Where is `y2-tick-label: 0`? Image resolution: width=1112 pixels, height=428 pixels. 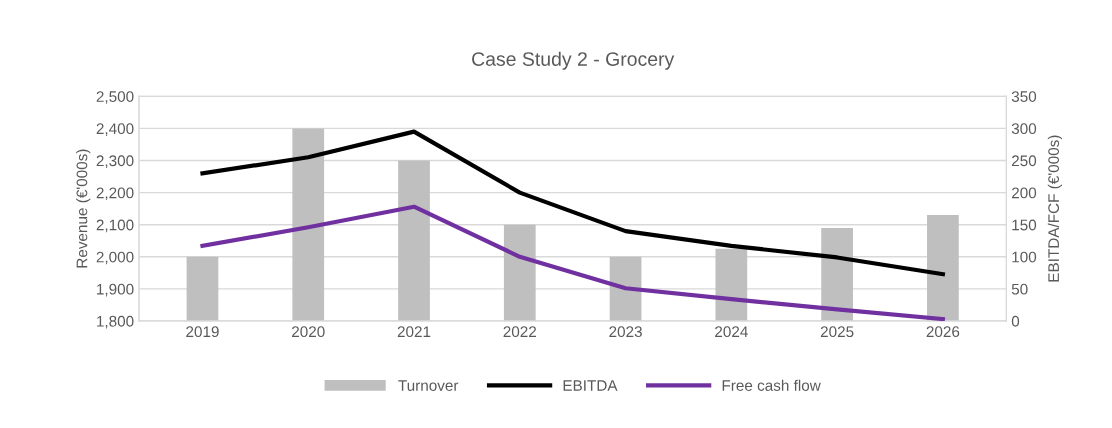 y2-tick-label: 0 is located at coordinates (1015, 321).